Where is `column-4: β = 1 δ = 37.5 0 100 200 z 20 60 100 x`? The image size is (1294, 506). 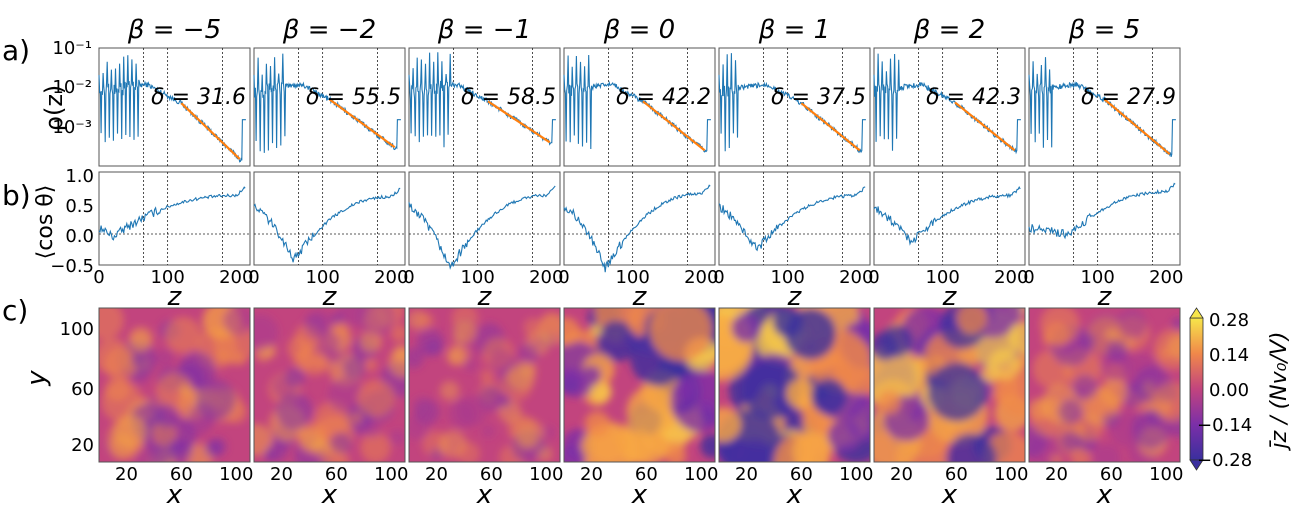
column-4: β = 1 δ = 37.5 0 100 200 z 20 60 100 x is located at coordinates (793, 260).